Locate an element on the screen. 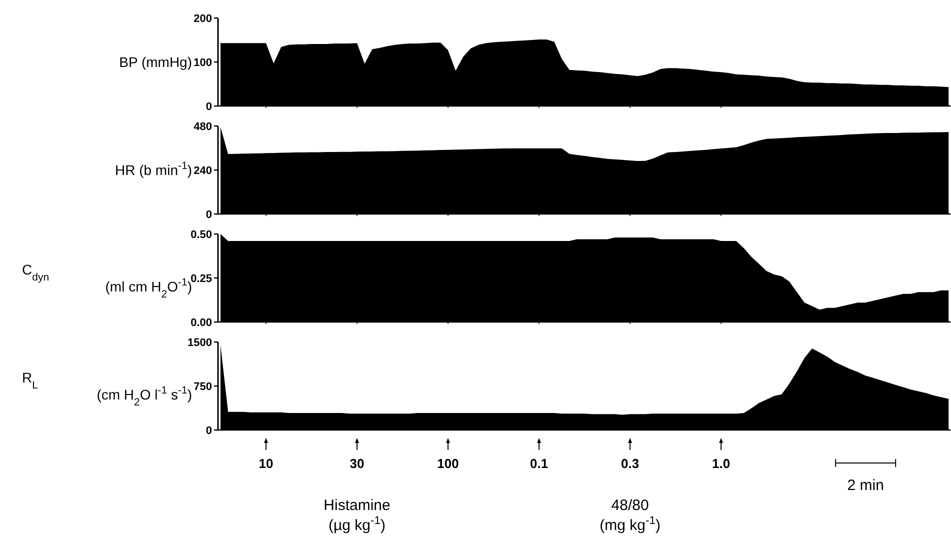 The width and height of the screenshot is (951, 548). y-tick-label: 1500 is located at coordinates (200, 342).